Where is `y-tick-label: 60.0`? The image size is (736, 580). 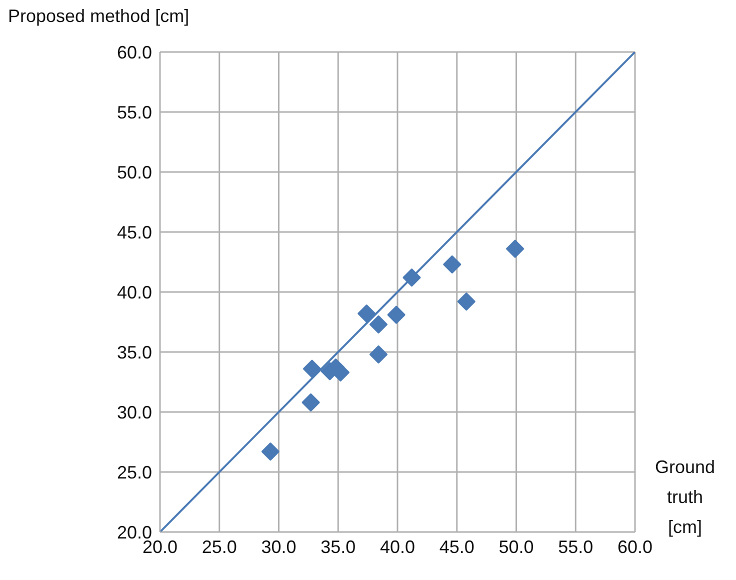
y-tick-label: 60.0 is located at coordinates (134, 52).